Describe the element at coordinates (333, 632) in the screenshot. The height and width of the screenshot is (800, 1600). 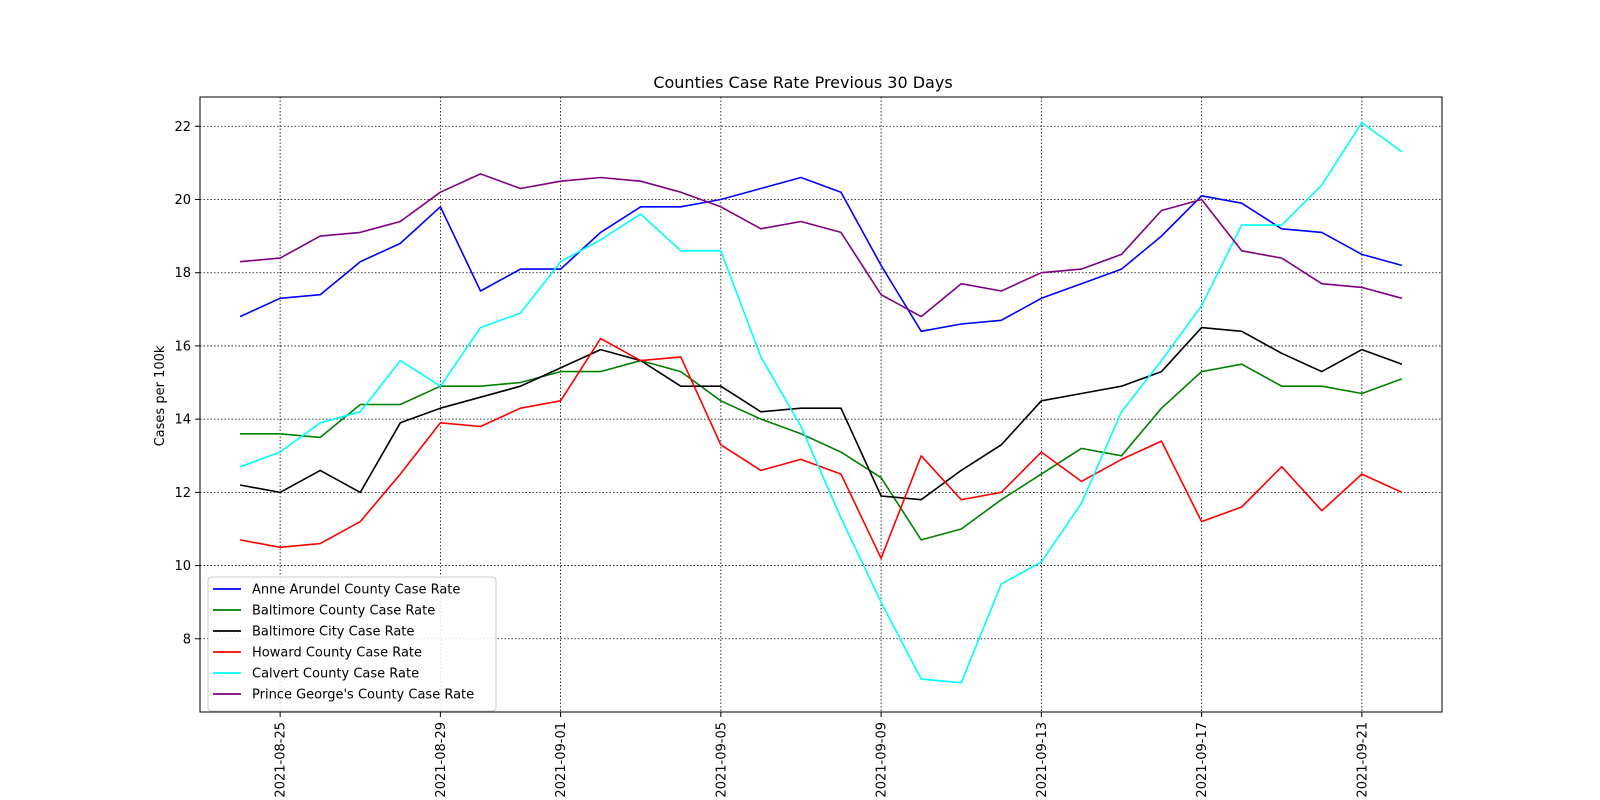
I see `legend-label: Baltimore City Case Rate` at that location.